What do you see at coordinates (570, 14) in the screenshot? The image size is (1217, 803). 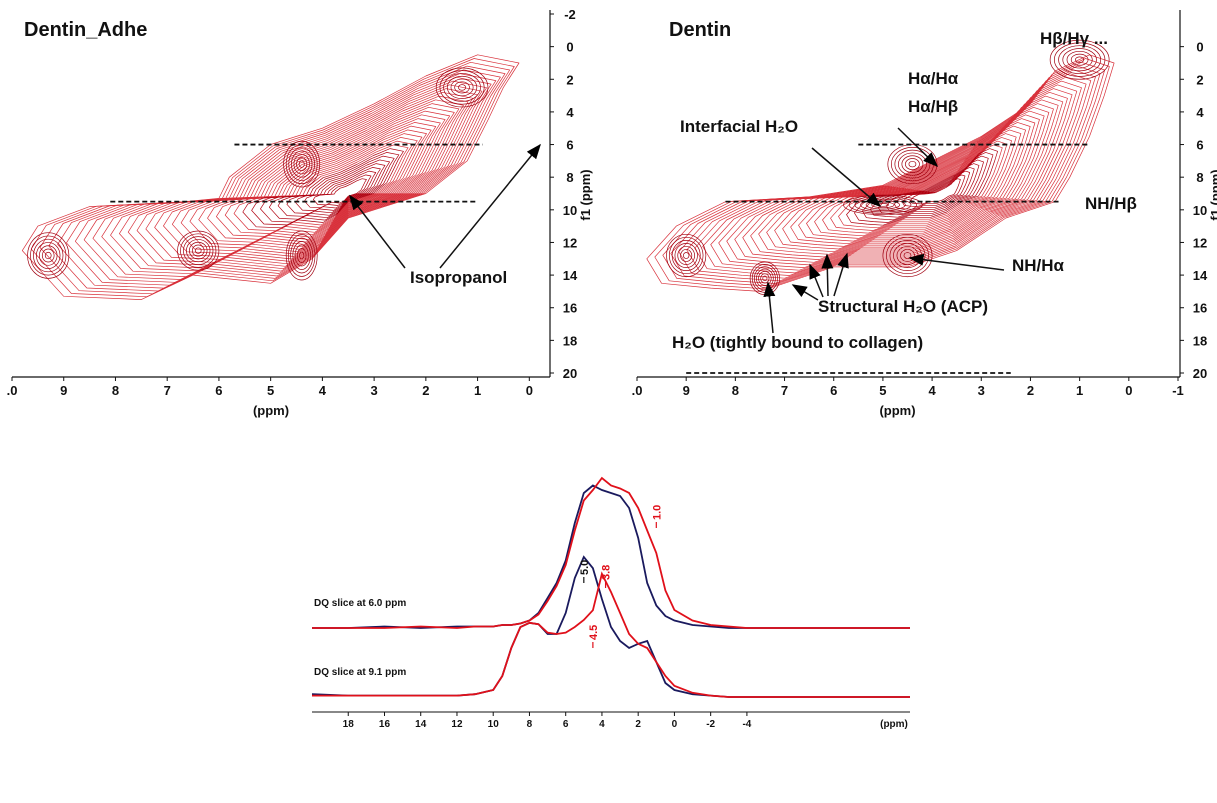 I see `y-tick-label: -2` at bounding box center [570, 14].